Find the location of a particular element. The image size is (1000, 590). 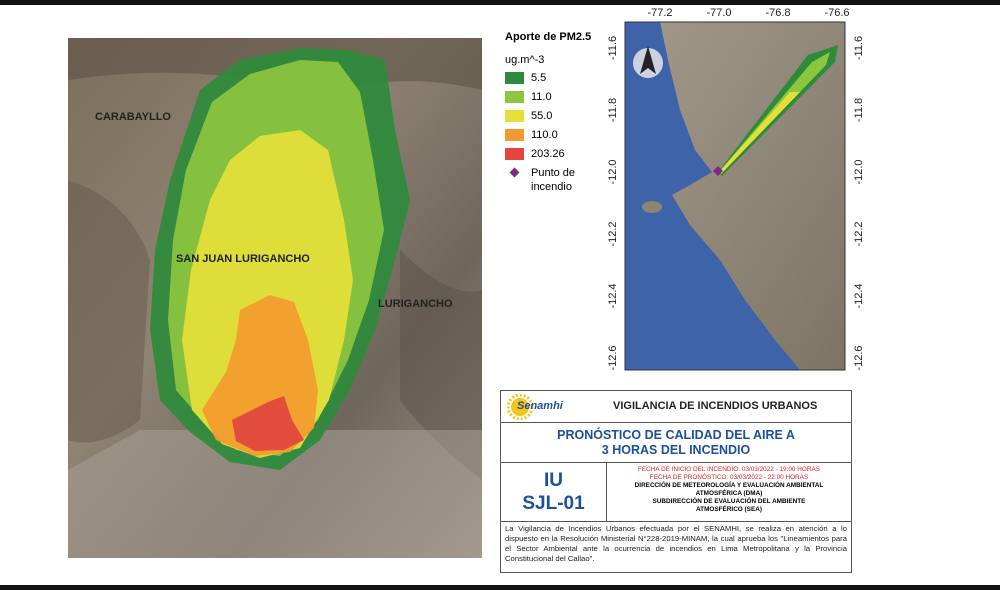

logo-sun is located at coordinates (520, 407).